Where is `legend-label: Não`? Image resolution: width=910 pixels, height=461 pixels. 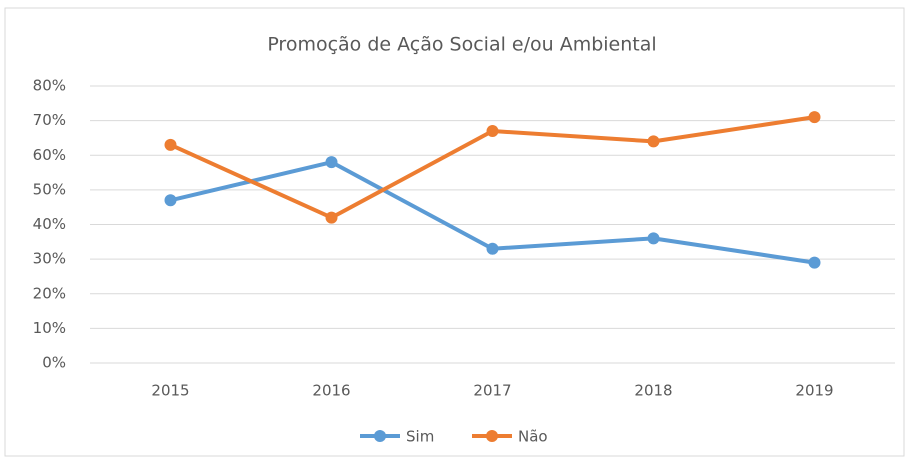
legend-label: Não is located at coordinates (533, 437).